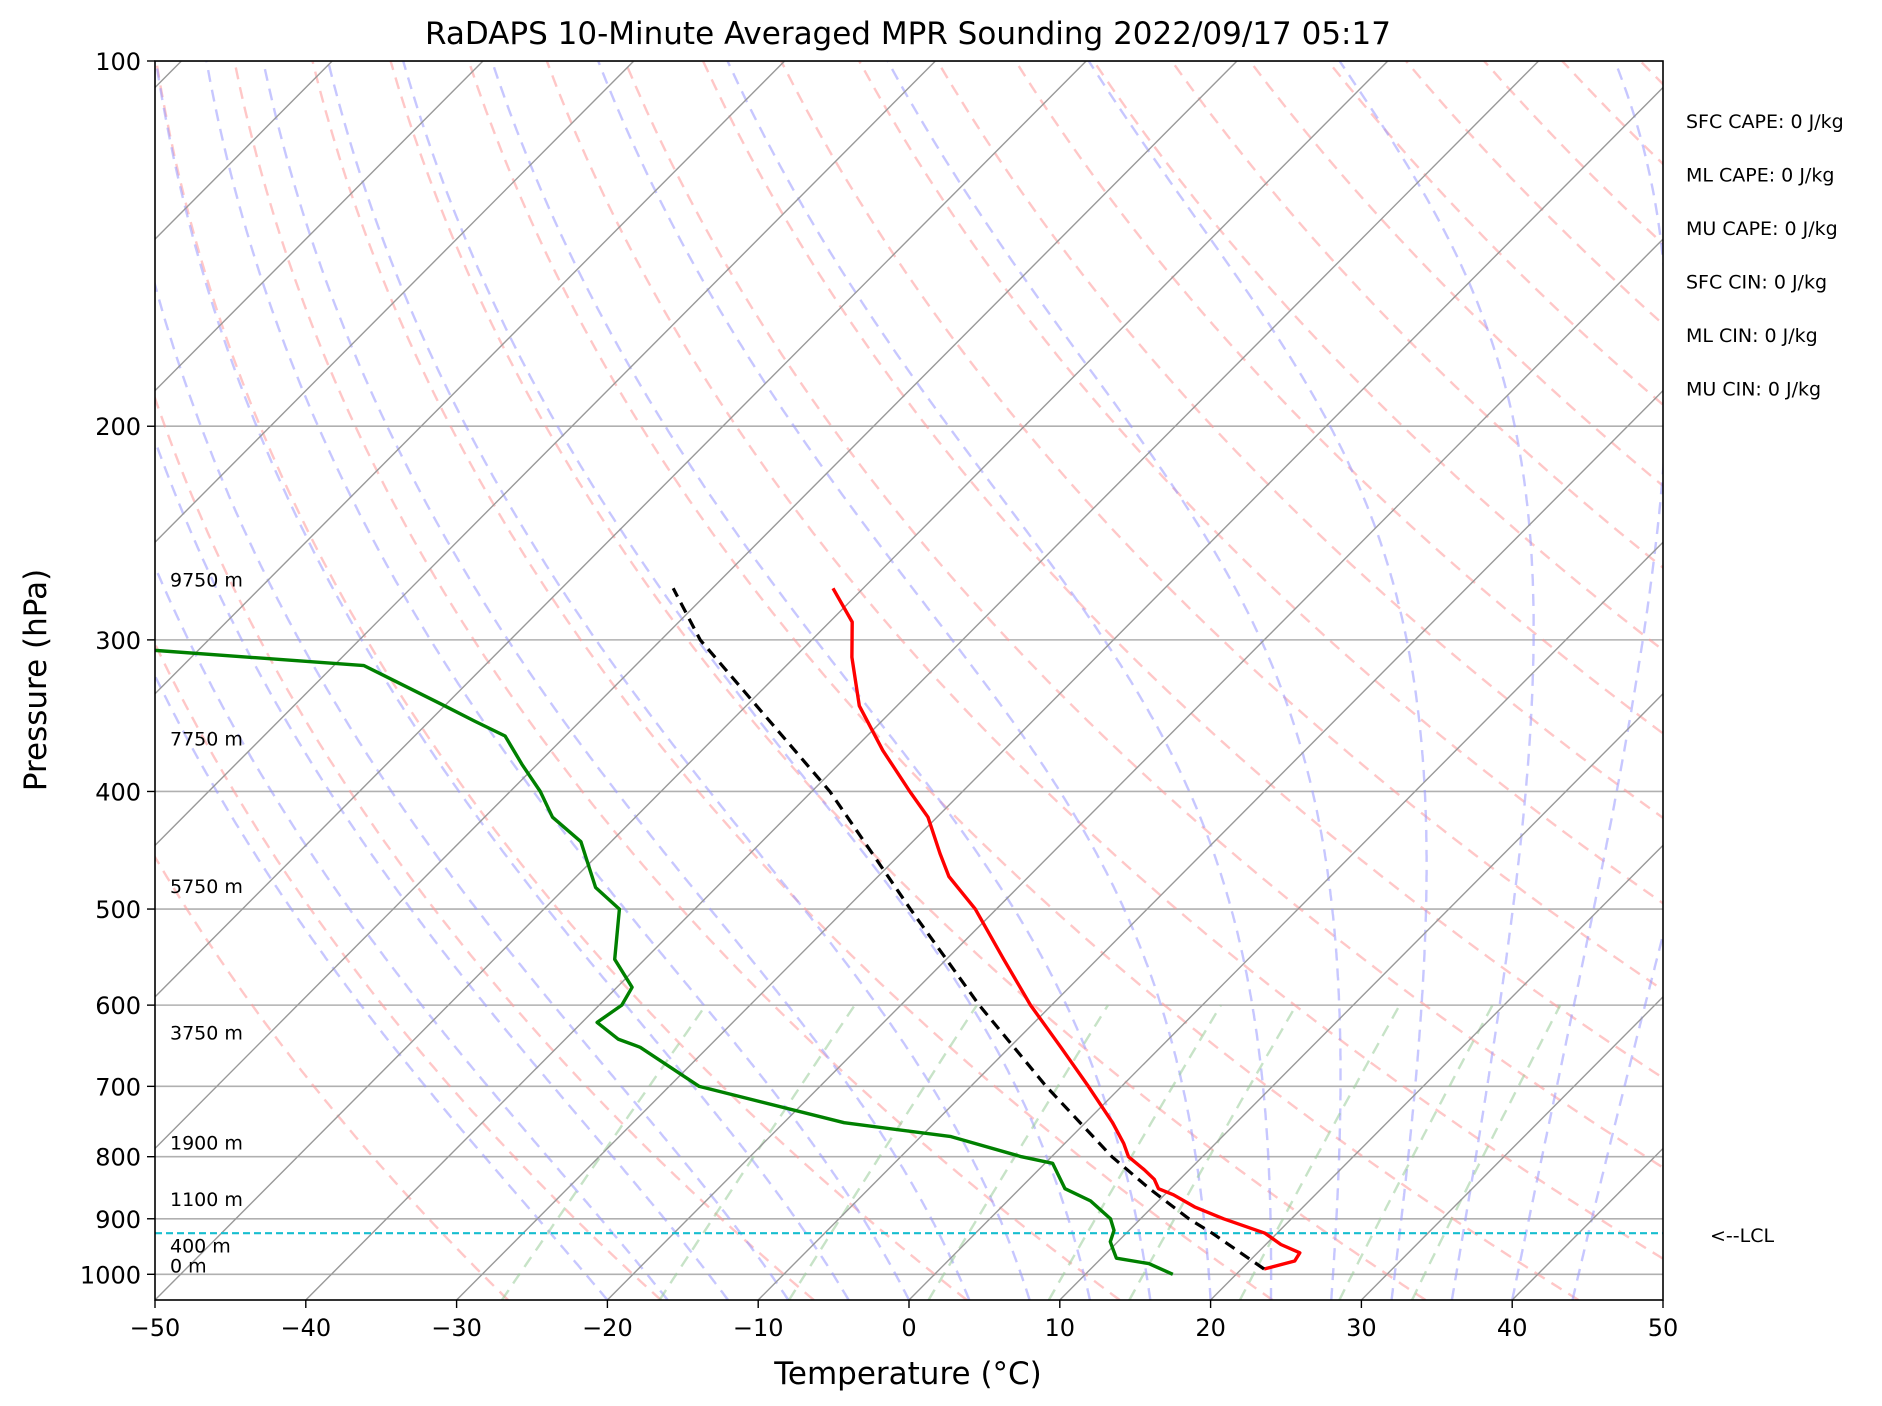 The image size is (1882, 1406). What do you see at coordinates (155, 1328) in the screenshot?
I see `x-tick-label: −50` at bounding box center [155, 1328].